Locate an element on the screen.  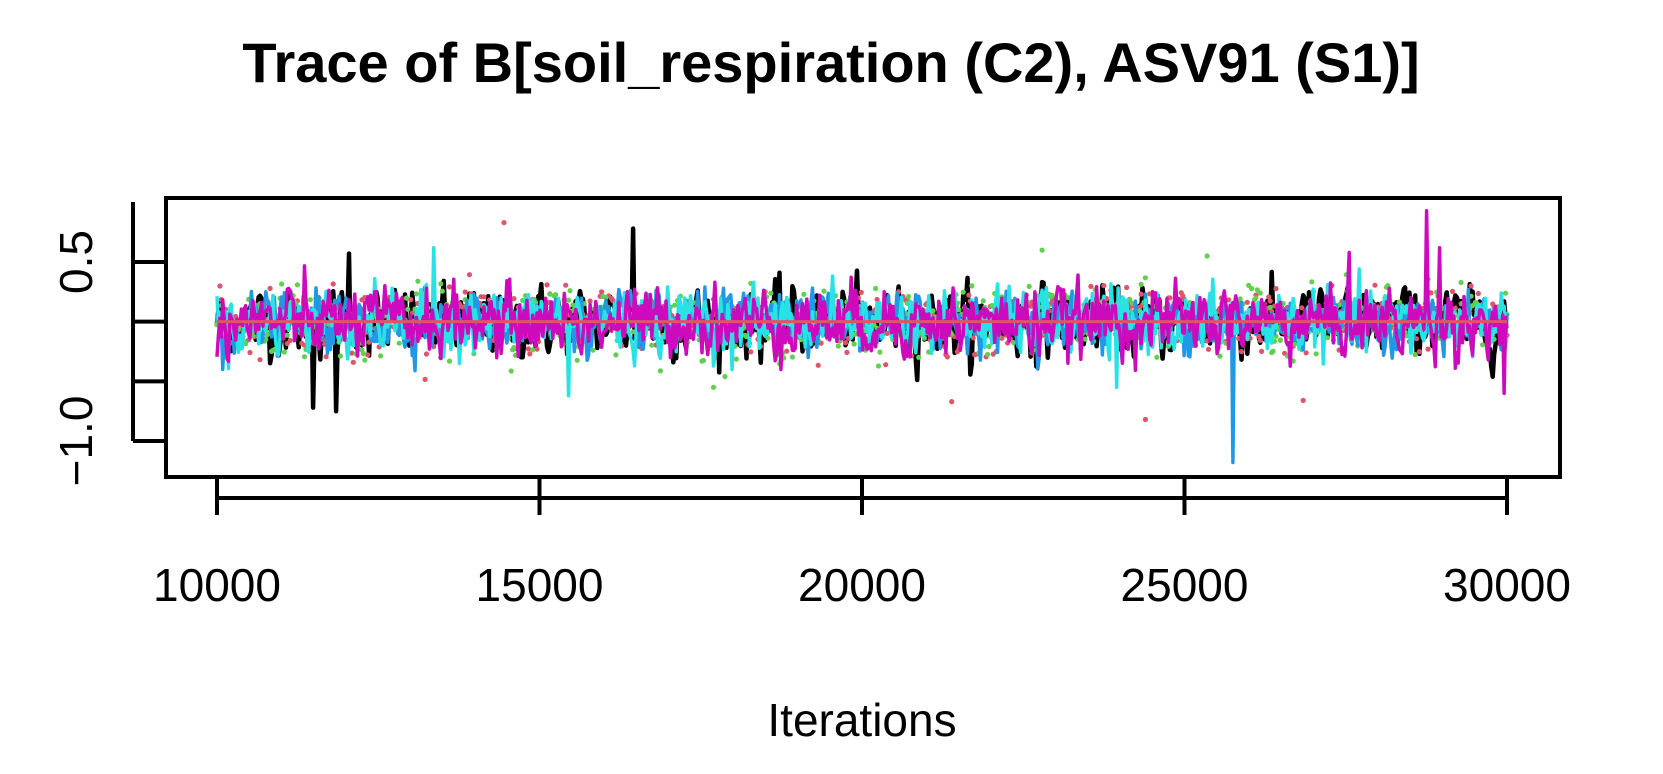
x-axis: 10000 15000 20000 25000 30000 is located at coordinates (862, 544).